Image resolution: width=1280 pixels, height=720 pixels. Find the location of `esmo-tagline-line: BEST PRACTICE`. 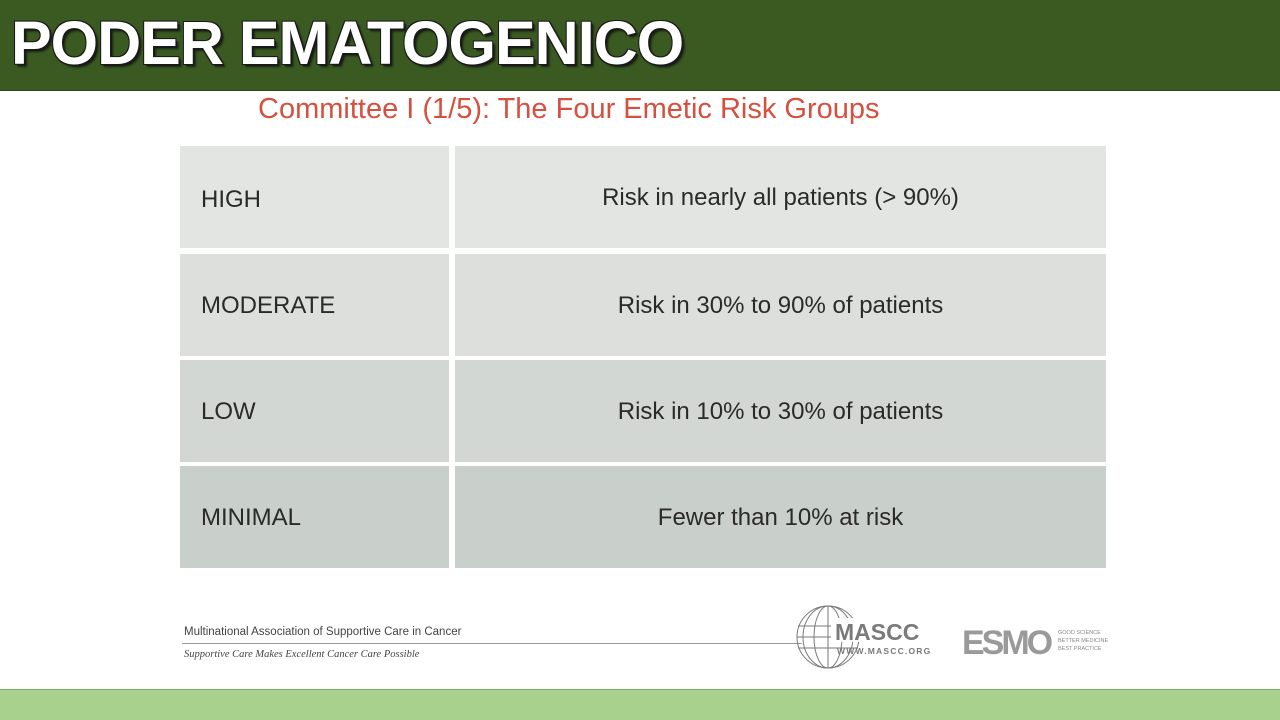

esmo-tagline-line: BEST PRACTICE is located at coordinates (1080, 649).